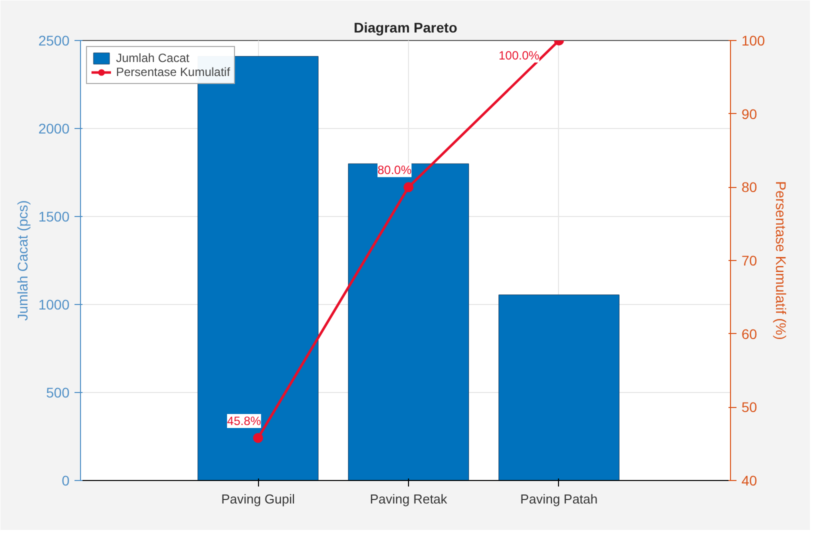  Describe the element at coordinates (780, 260) in the screenshot. I see `y2-axis-title: Persentase Kumulatif (%)` at that location.